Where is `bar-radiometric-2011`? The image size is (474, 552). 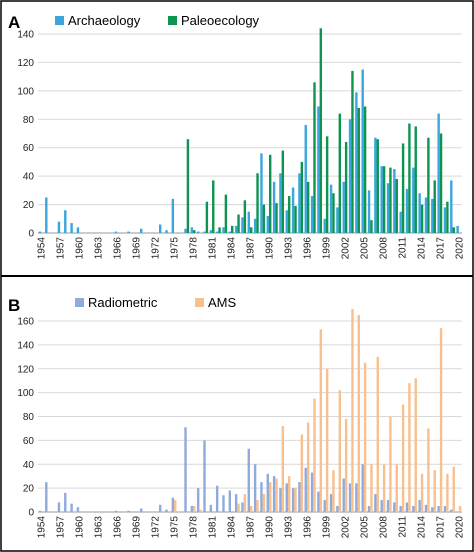
bar-radiometric-2011 is located at coordinates (400, 509).